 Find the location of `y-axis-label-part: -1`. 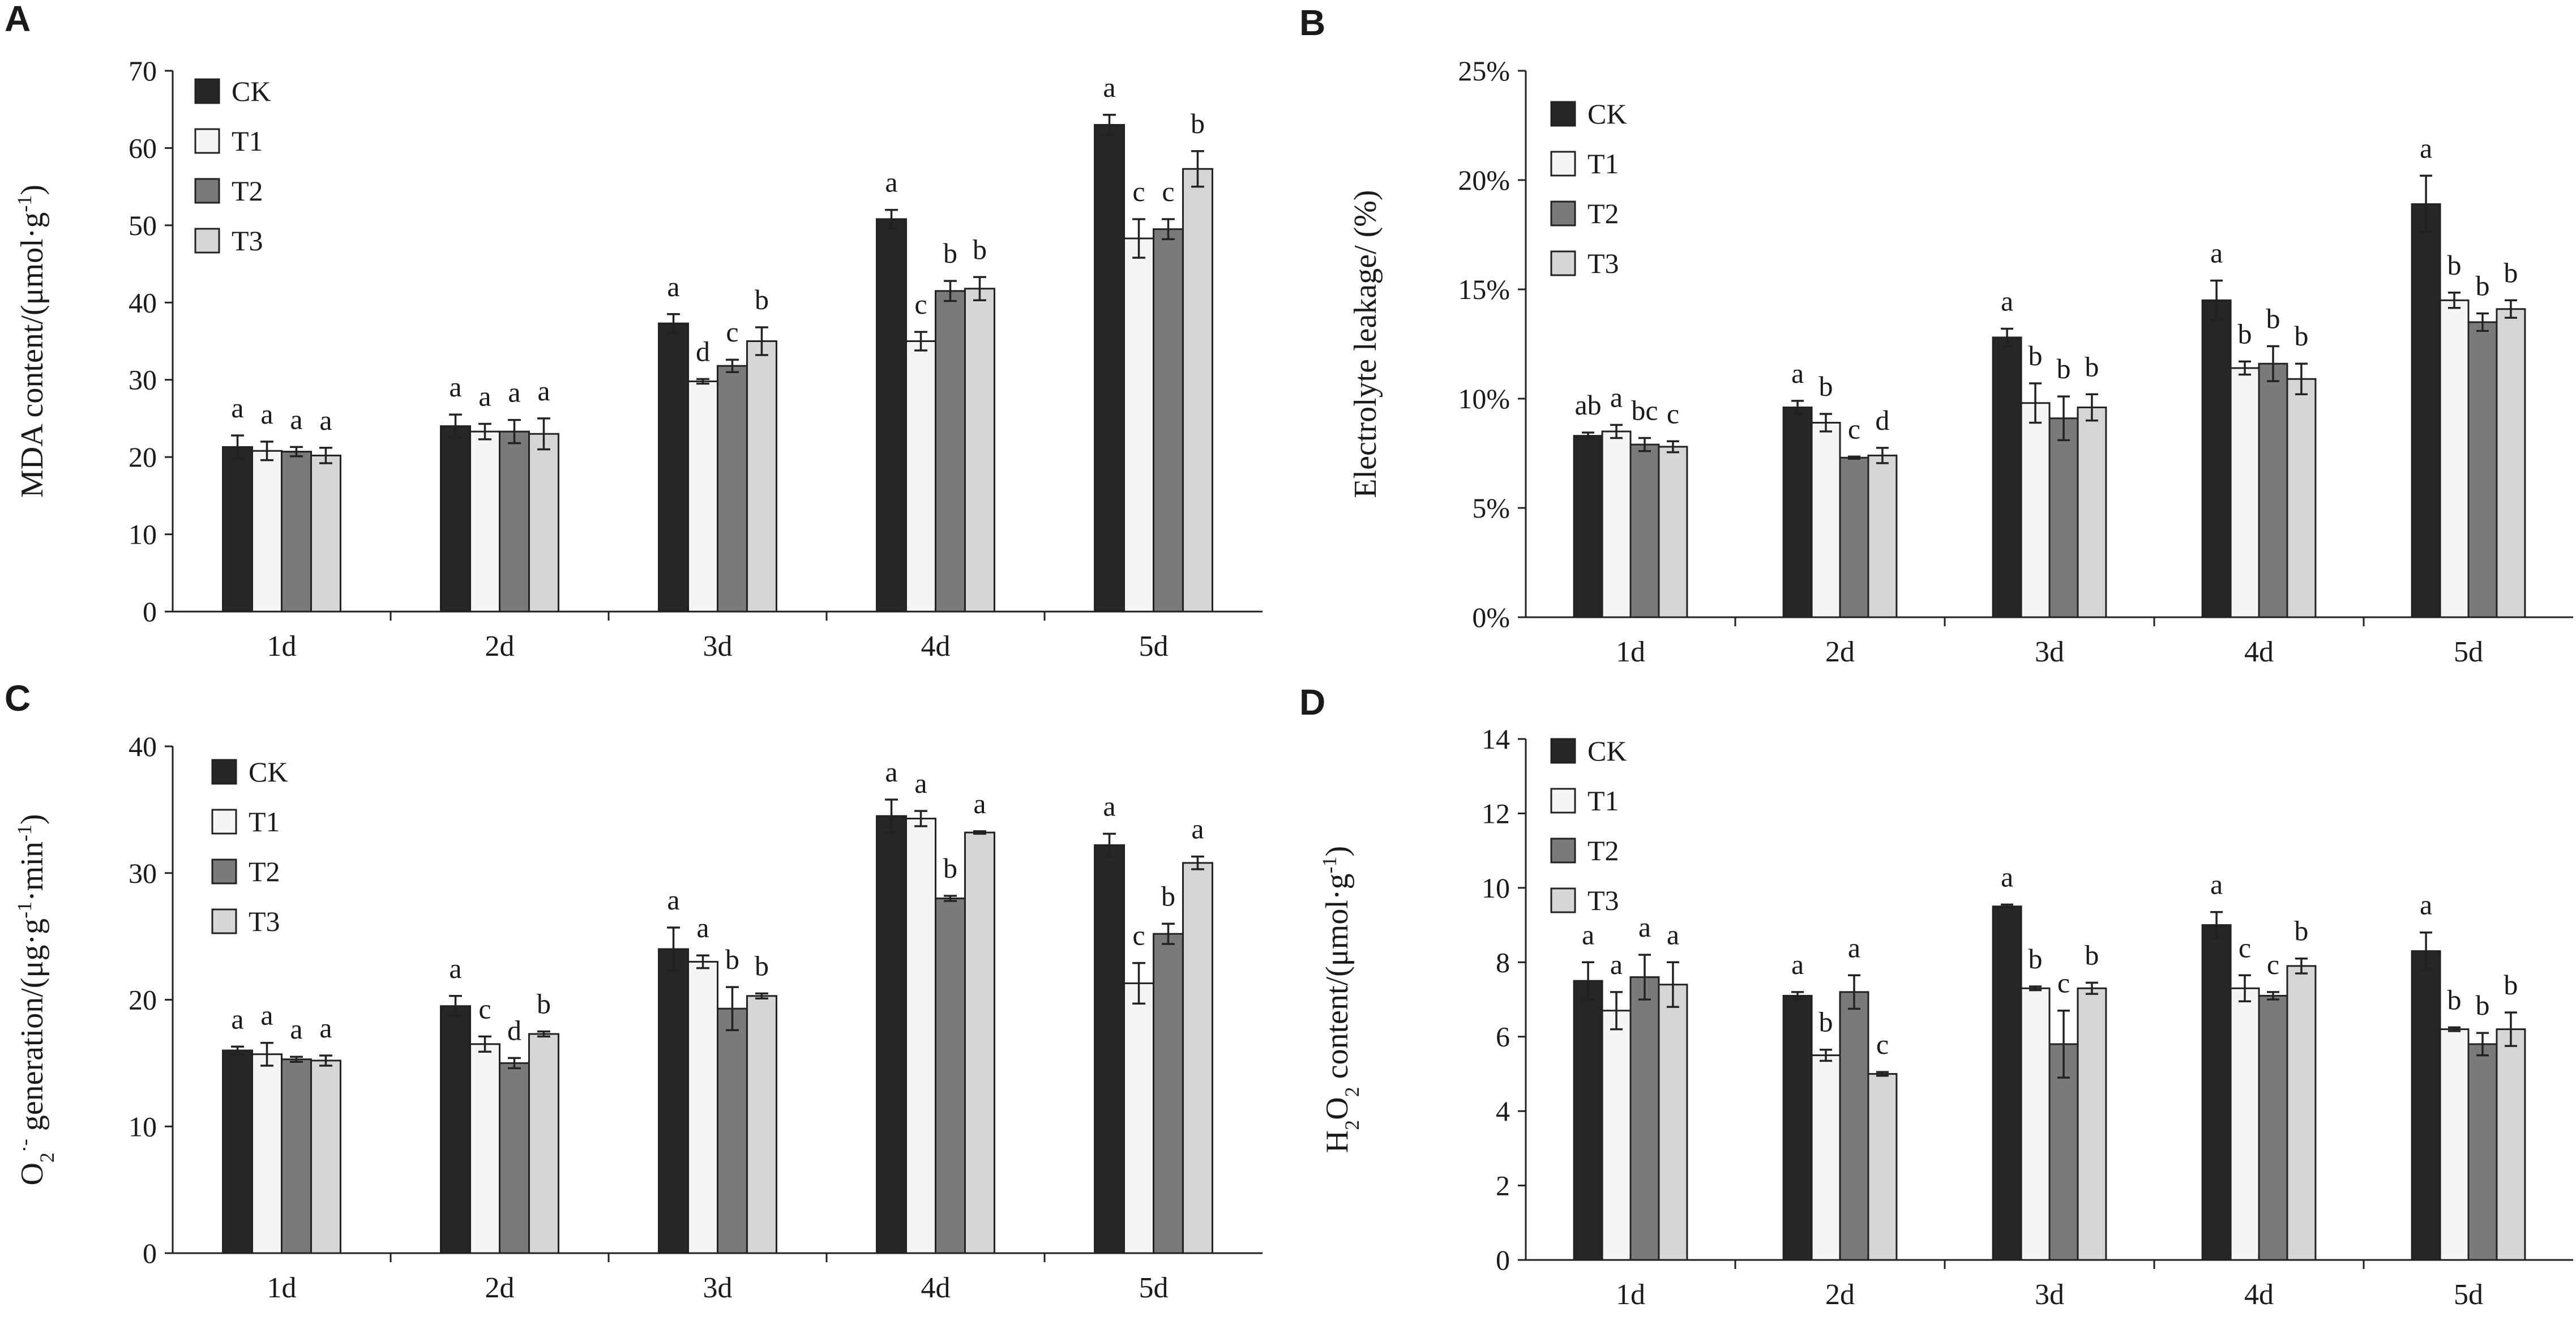

y-axis-label-part: -1 is located at coordinates (24, 204).